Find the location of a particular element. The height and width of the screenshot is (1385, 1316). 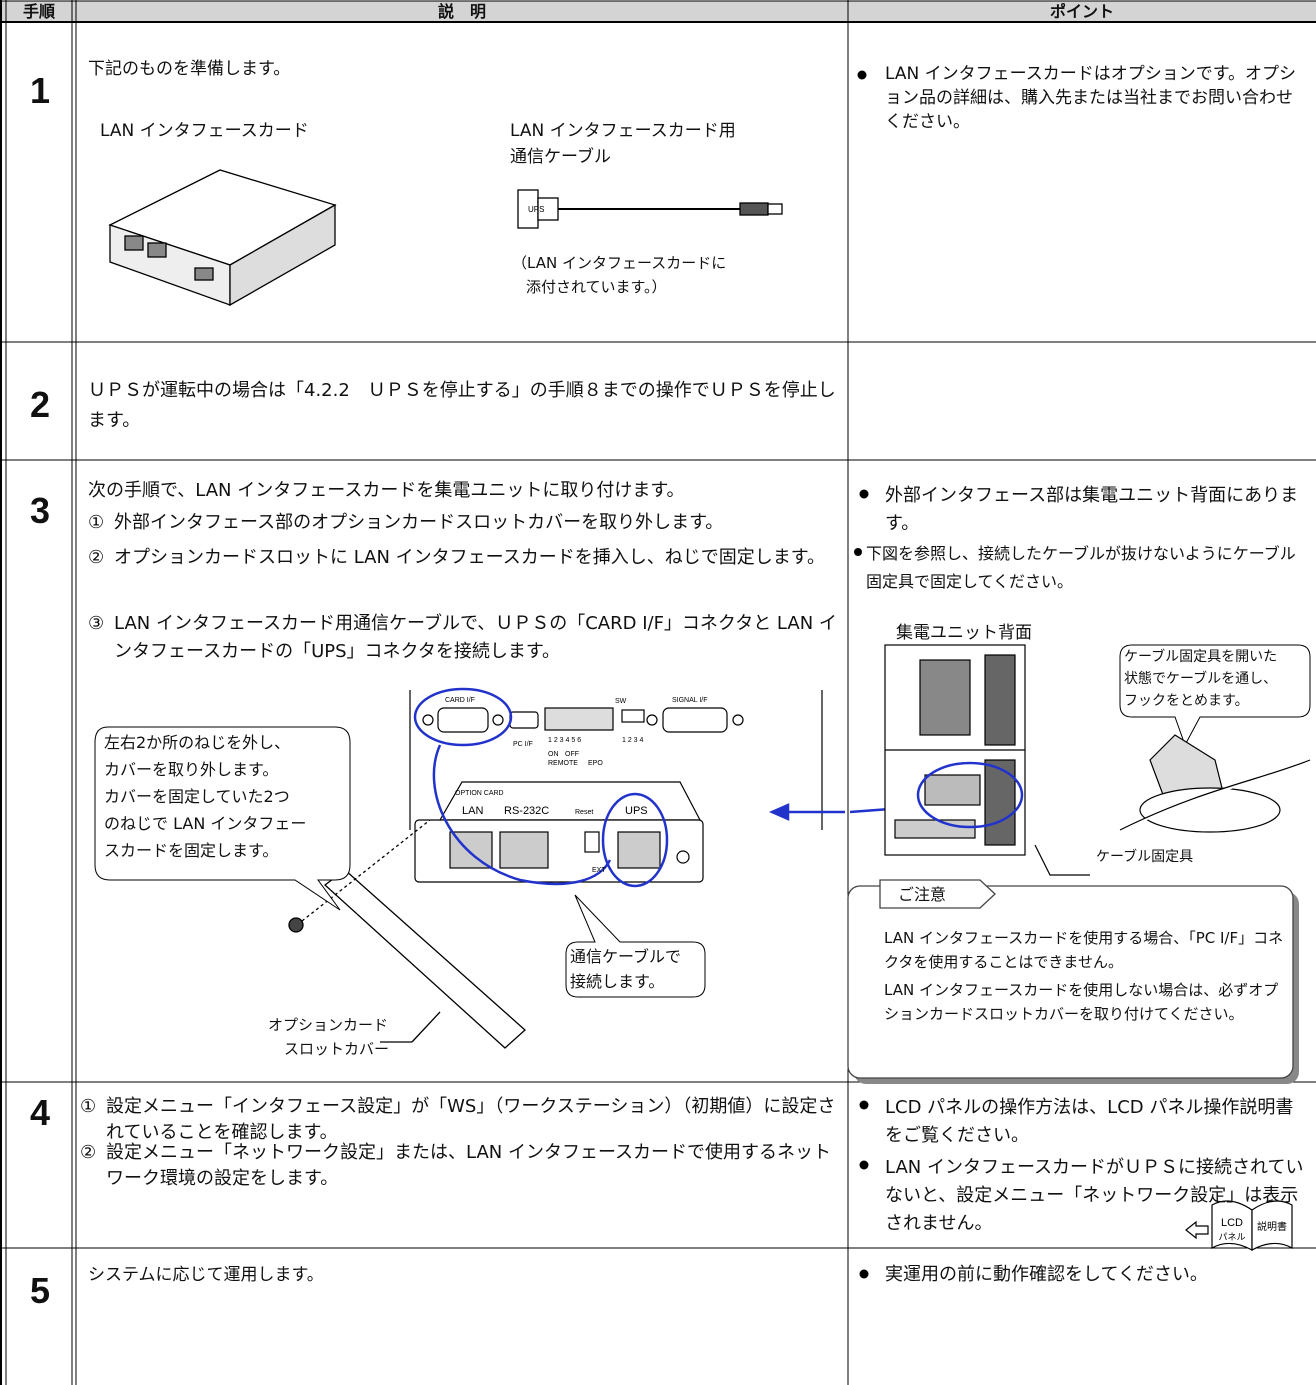

header-description: 説 明 is located at coordinates (461, 11).